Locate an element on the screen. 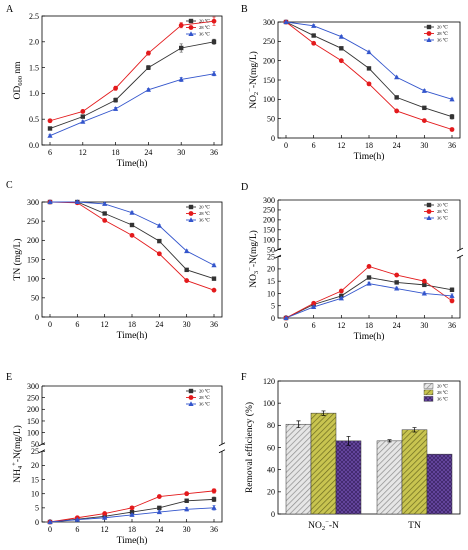  axes-frame is located at coordinates (132, 80).